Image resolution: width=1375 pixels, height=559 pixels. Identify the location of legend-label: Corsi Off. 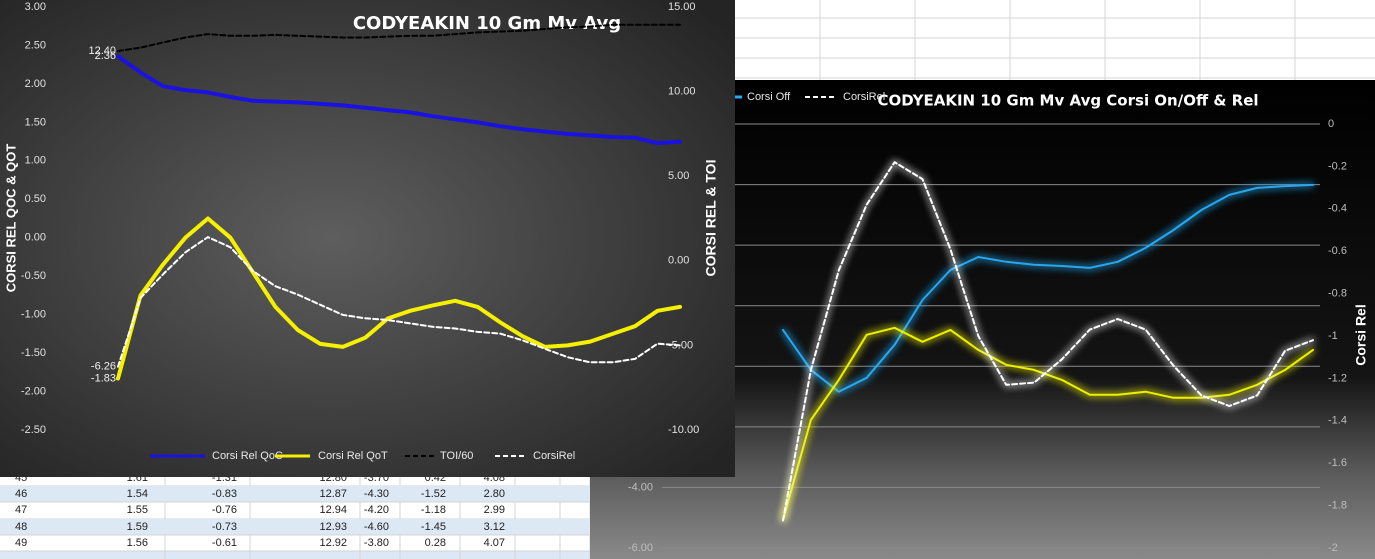
(769, 97).